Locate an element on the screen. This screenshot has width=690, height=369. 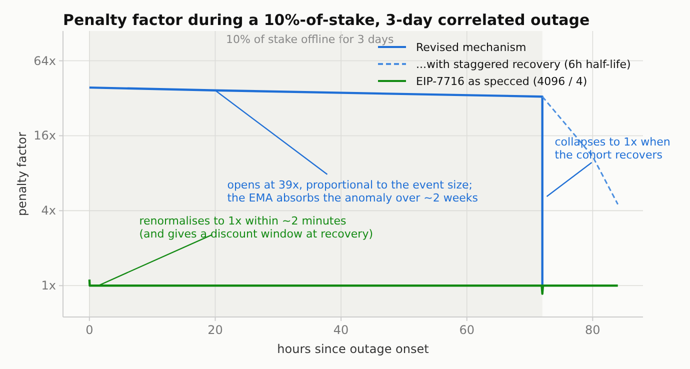
chart-title: Penalty factor during a 10%-of-stake, 3-day correlated outage is located at coordinates (326, 20).